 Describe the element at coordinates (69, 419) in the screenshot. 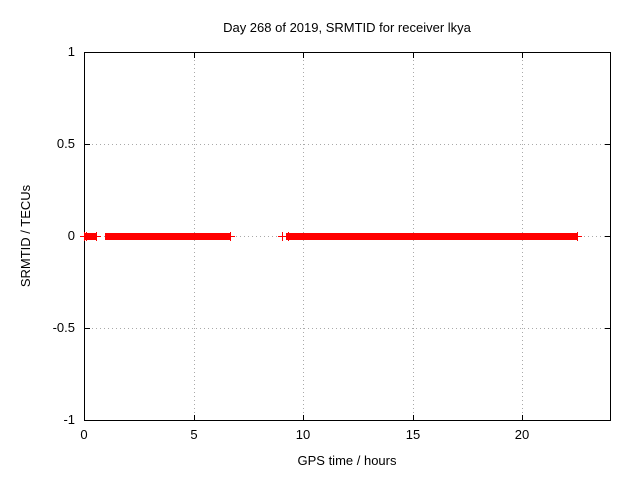

I see `y-tick-label--1: -1` at that location.